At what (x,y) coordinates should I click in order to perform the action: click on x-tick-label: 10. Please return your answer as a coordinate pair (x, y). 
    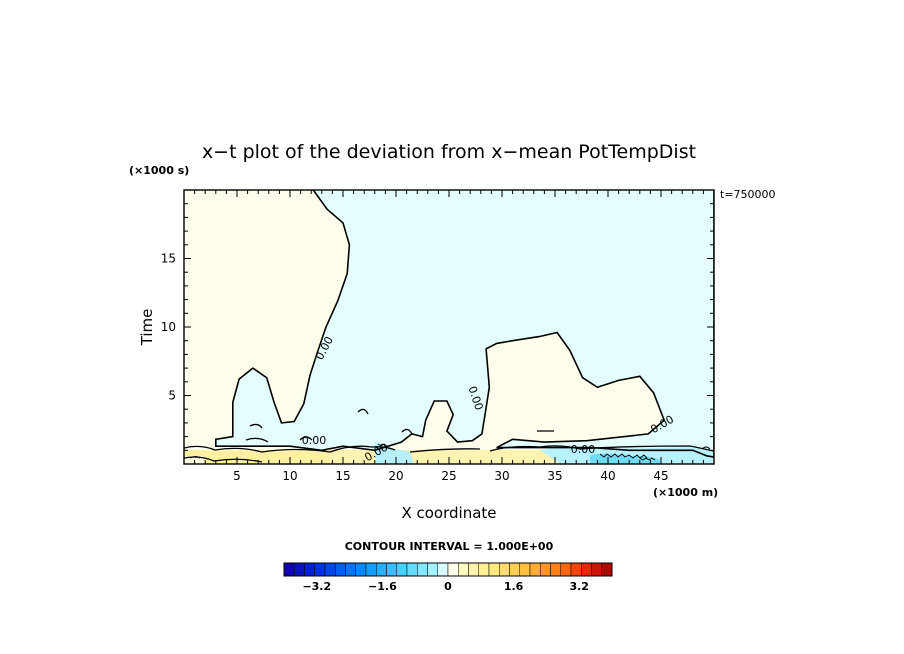
    Looking at the image, I should click on (289, 476).